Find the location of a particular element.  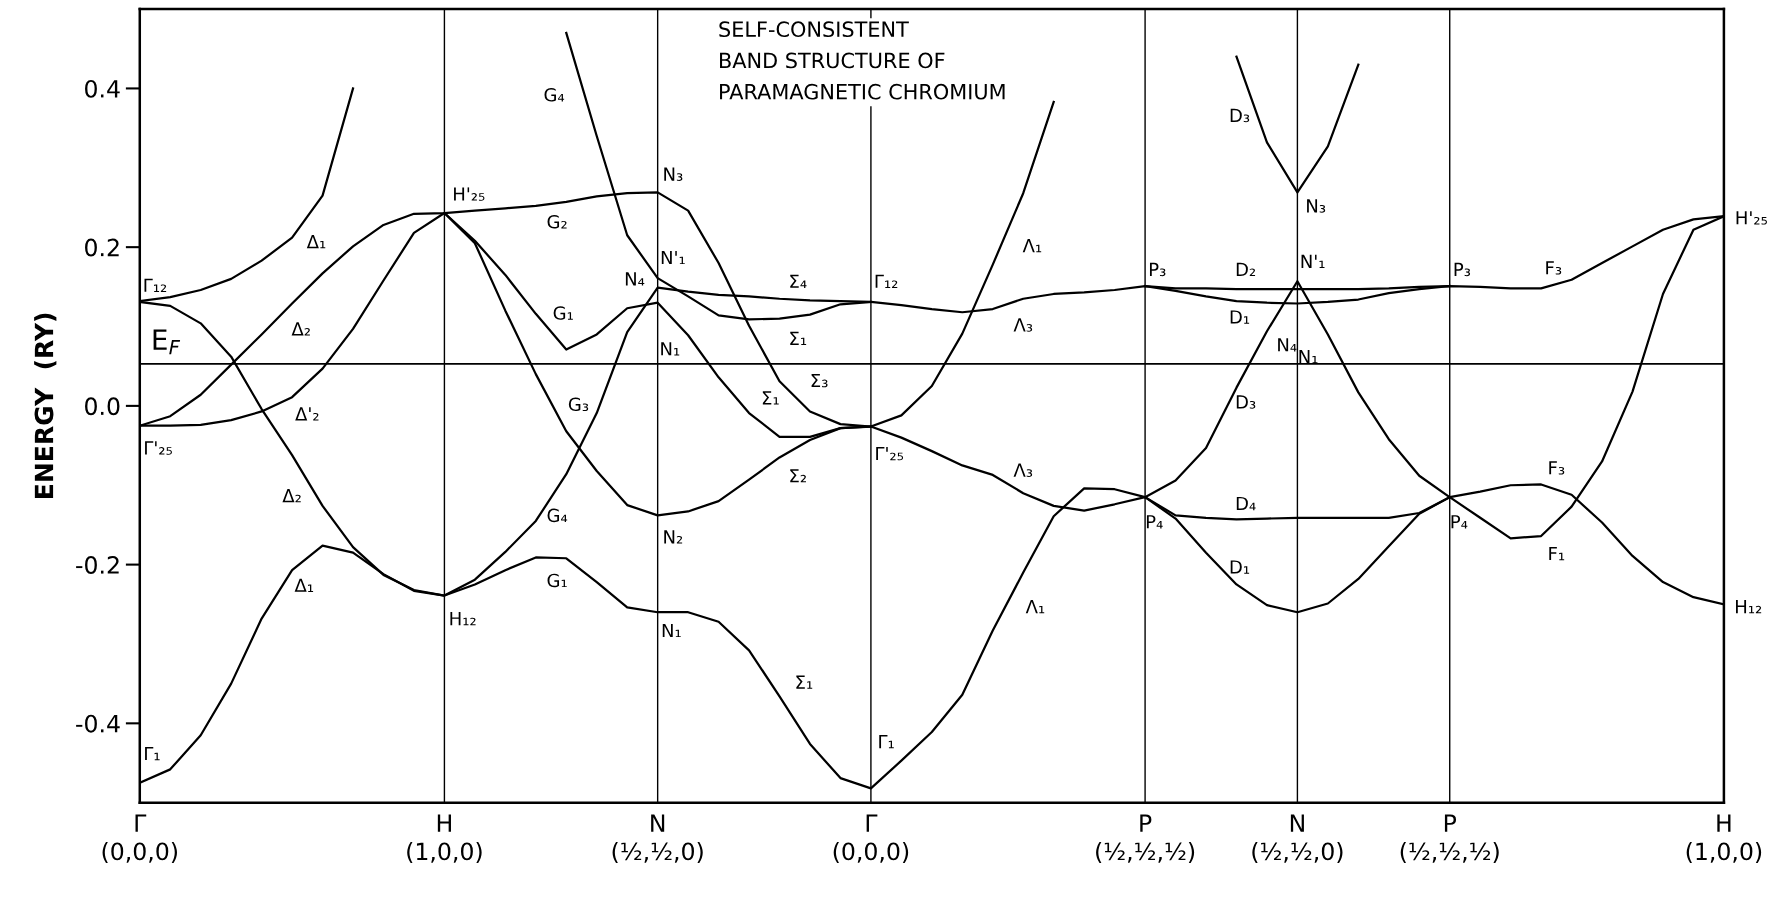

y-tick-label: 0.2 is located at coordinates (102, 247).